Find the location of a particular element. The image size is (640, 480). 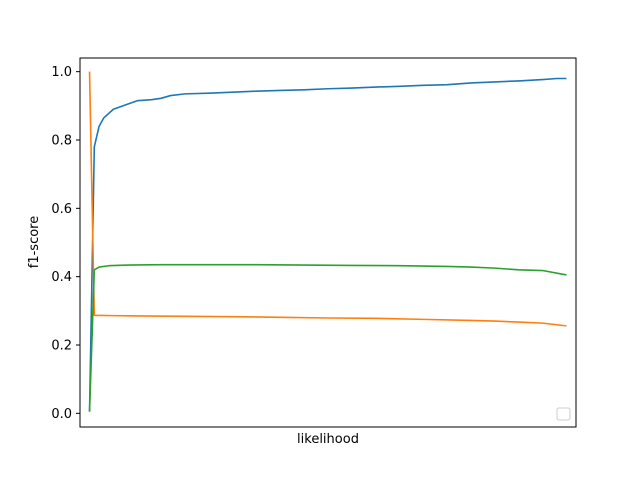

y-axis-ticks: 0.0 0.2 0.4 0.6 0.8 1.0 is located at coordinates (65, 243).